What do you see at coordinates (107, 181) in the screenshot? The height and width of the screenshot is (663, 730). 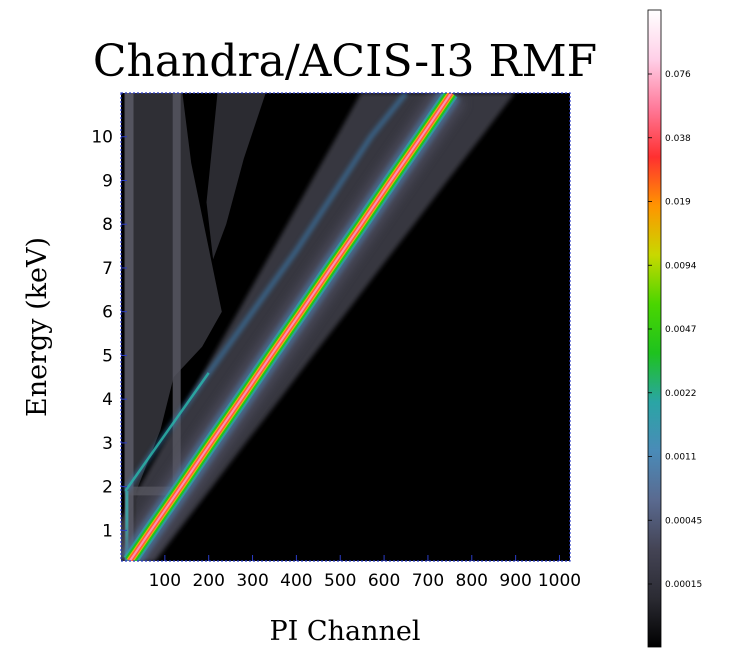 I see `y-tick-label: 9` at bounding box center [107, 181].